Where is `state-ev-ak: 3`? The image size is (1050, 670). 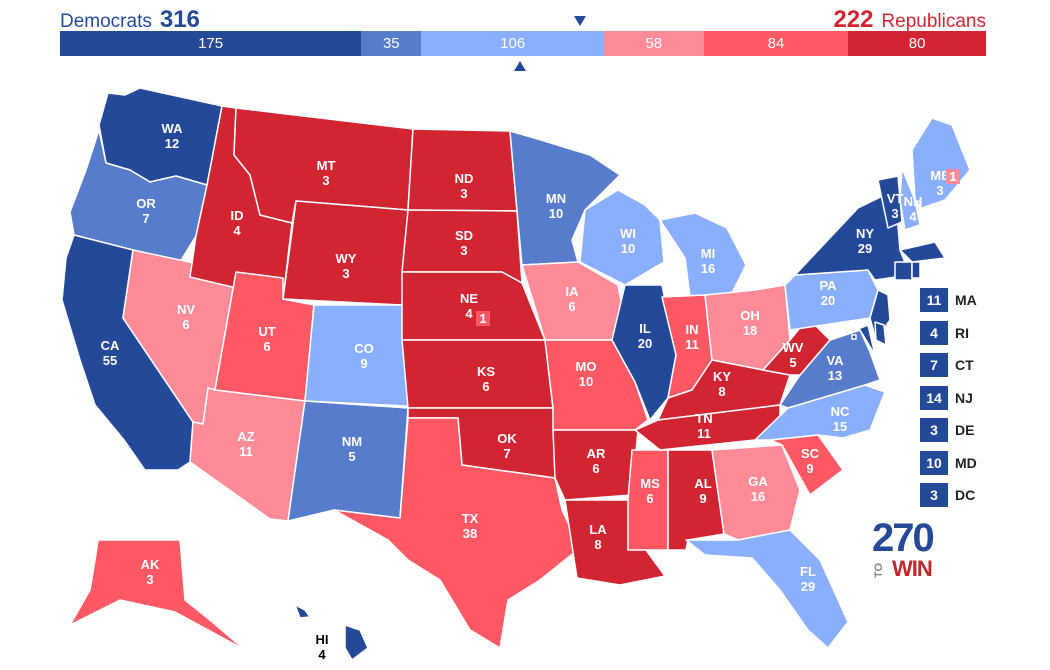
state-ev-ak: 3 is located at coordinates (149, 579).